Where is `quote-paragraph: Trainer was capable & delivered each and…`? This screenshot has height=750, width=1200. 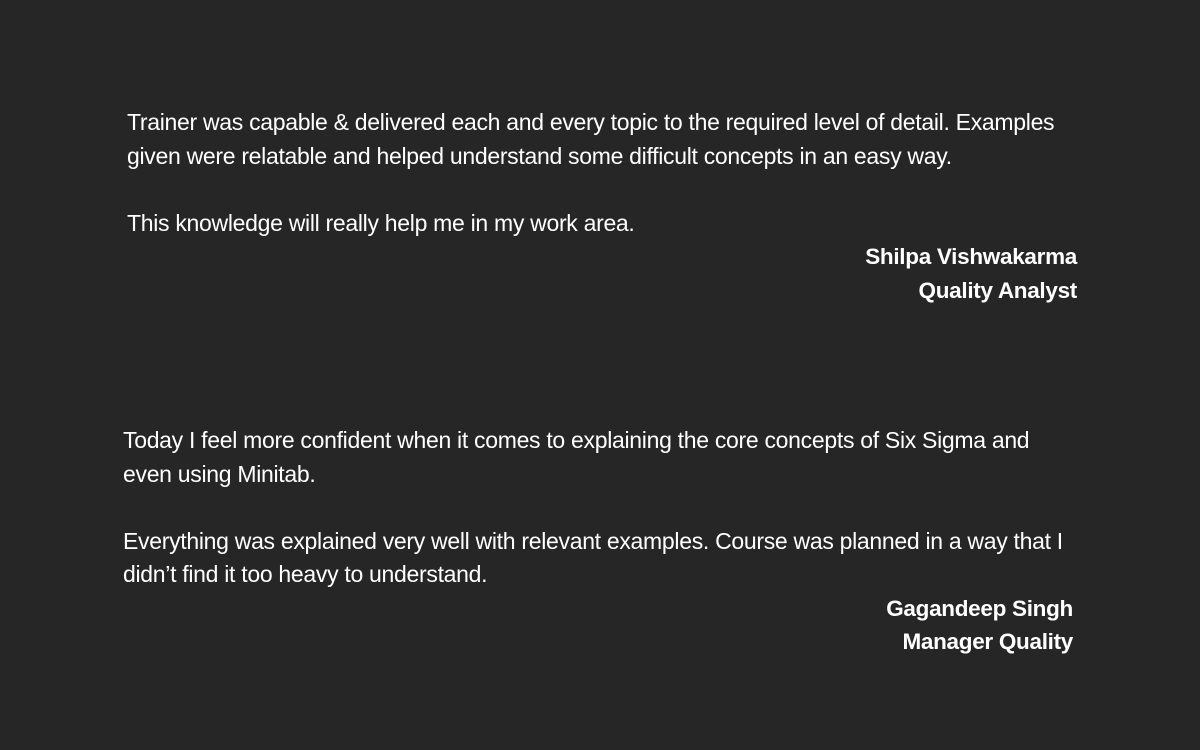
quote-paragraph: Trainer was capable & delivered each and… is located at coordinates (591, 139).